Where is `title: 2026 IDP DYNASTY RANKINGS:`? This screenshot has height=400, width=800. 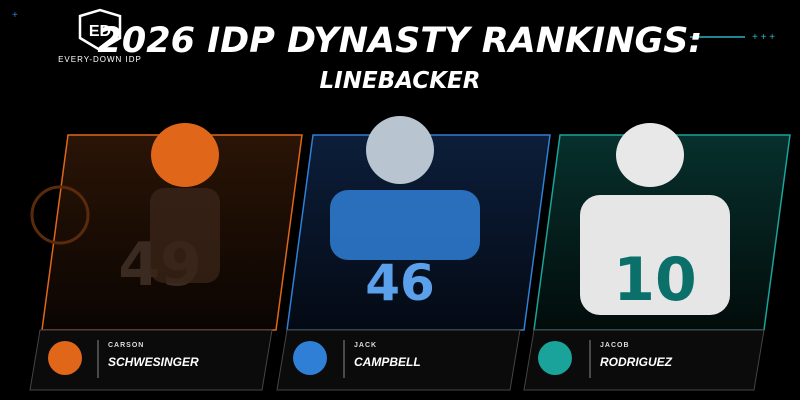 title: 2026 IDP DYNASTY RANKINGS: is located at coordinates (400, 41).